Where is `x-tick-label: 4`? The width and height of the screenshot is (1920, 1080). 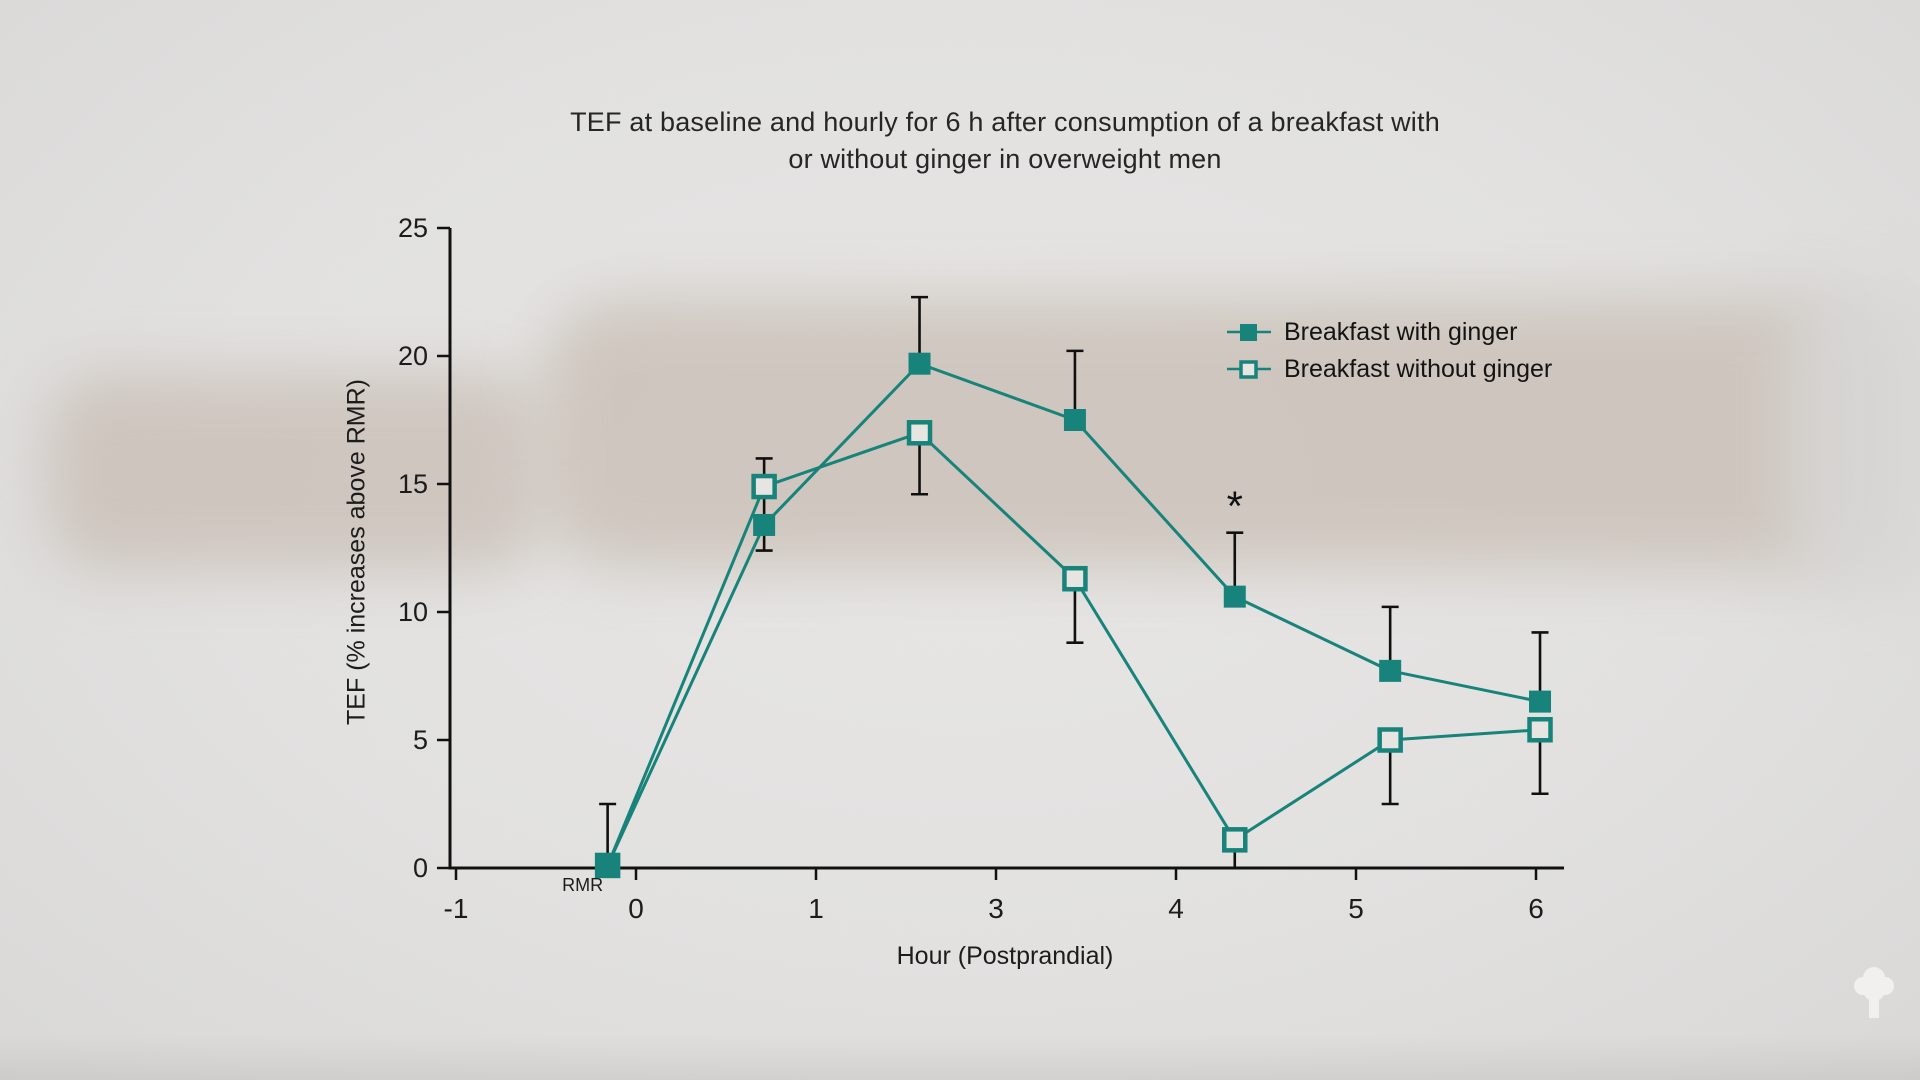 x-tick-label: 4 is located at coordinates (1176, 908).